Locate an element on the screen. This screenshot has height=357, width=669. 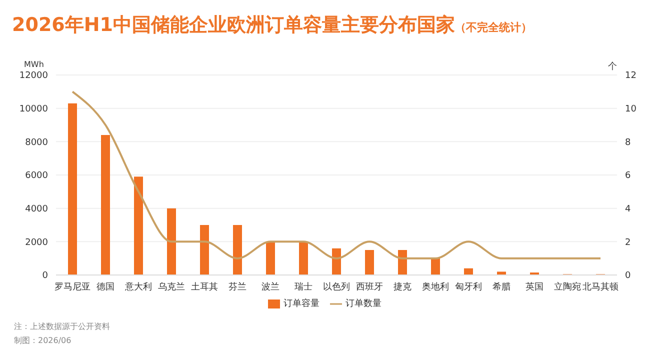
x-tick-label: 德国 is located at coordinates (105, 286).